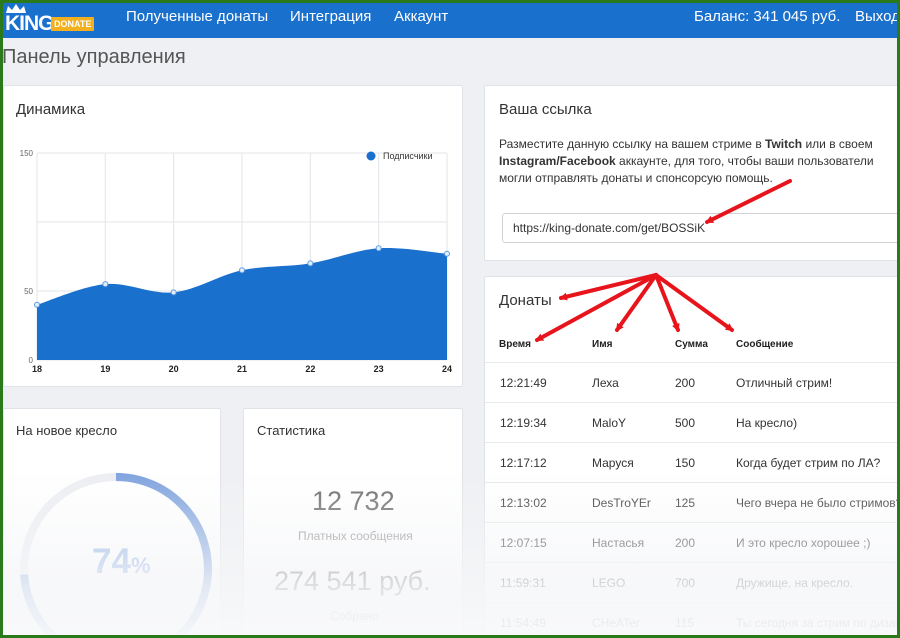  What do you see at coordinates (353, 501) in the screenshot?
I see `stats-messages-value: 12 732` at bounding box center [353, 501].